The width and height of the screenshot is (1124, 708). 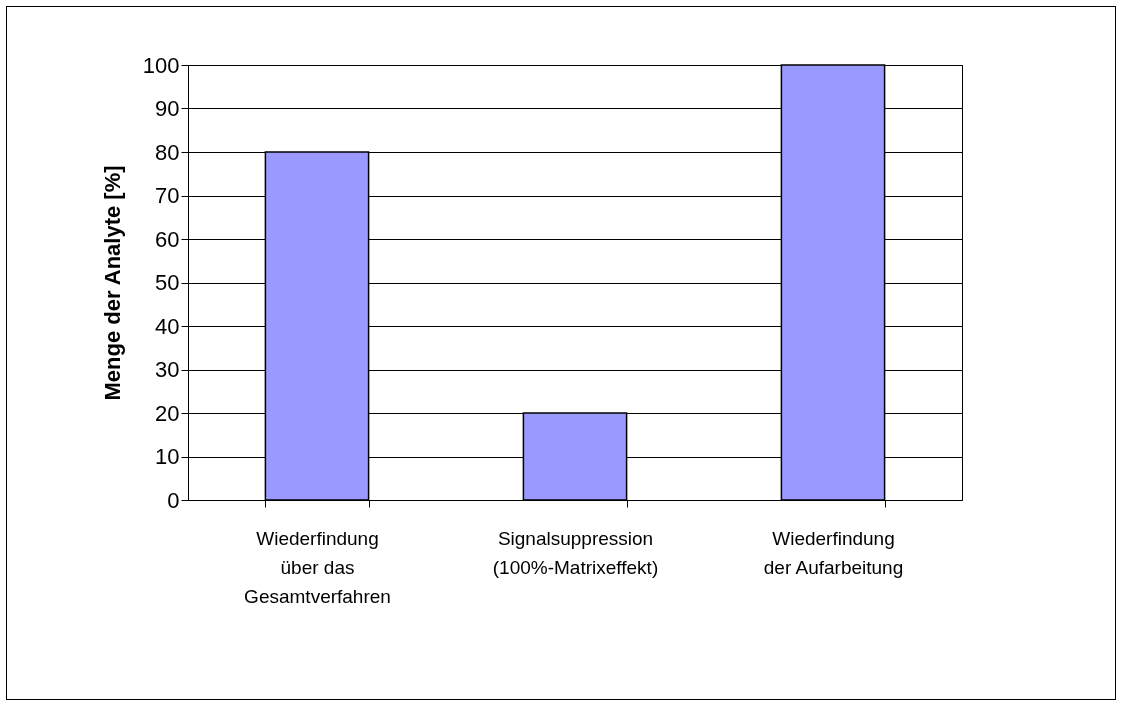 I want to click on y-tick-label: 30, so click(x=167, y=369).